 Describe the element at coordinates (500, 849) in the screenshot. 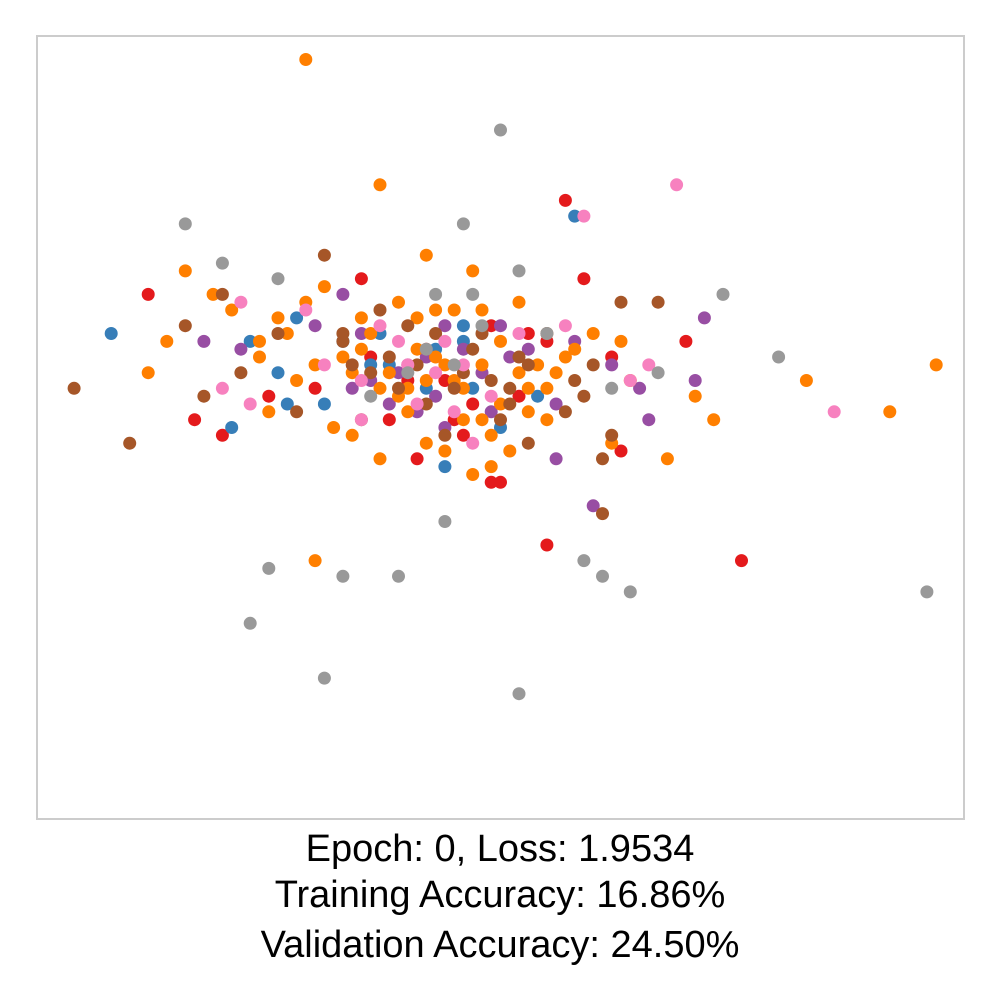

I see `caption-epoch-loss: Epoch: 0, Loss: 1.9534` at that location.